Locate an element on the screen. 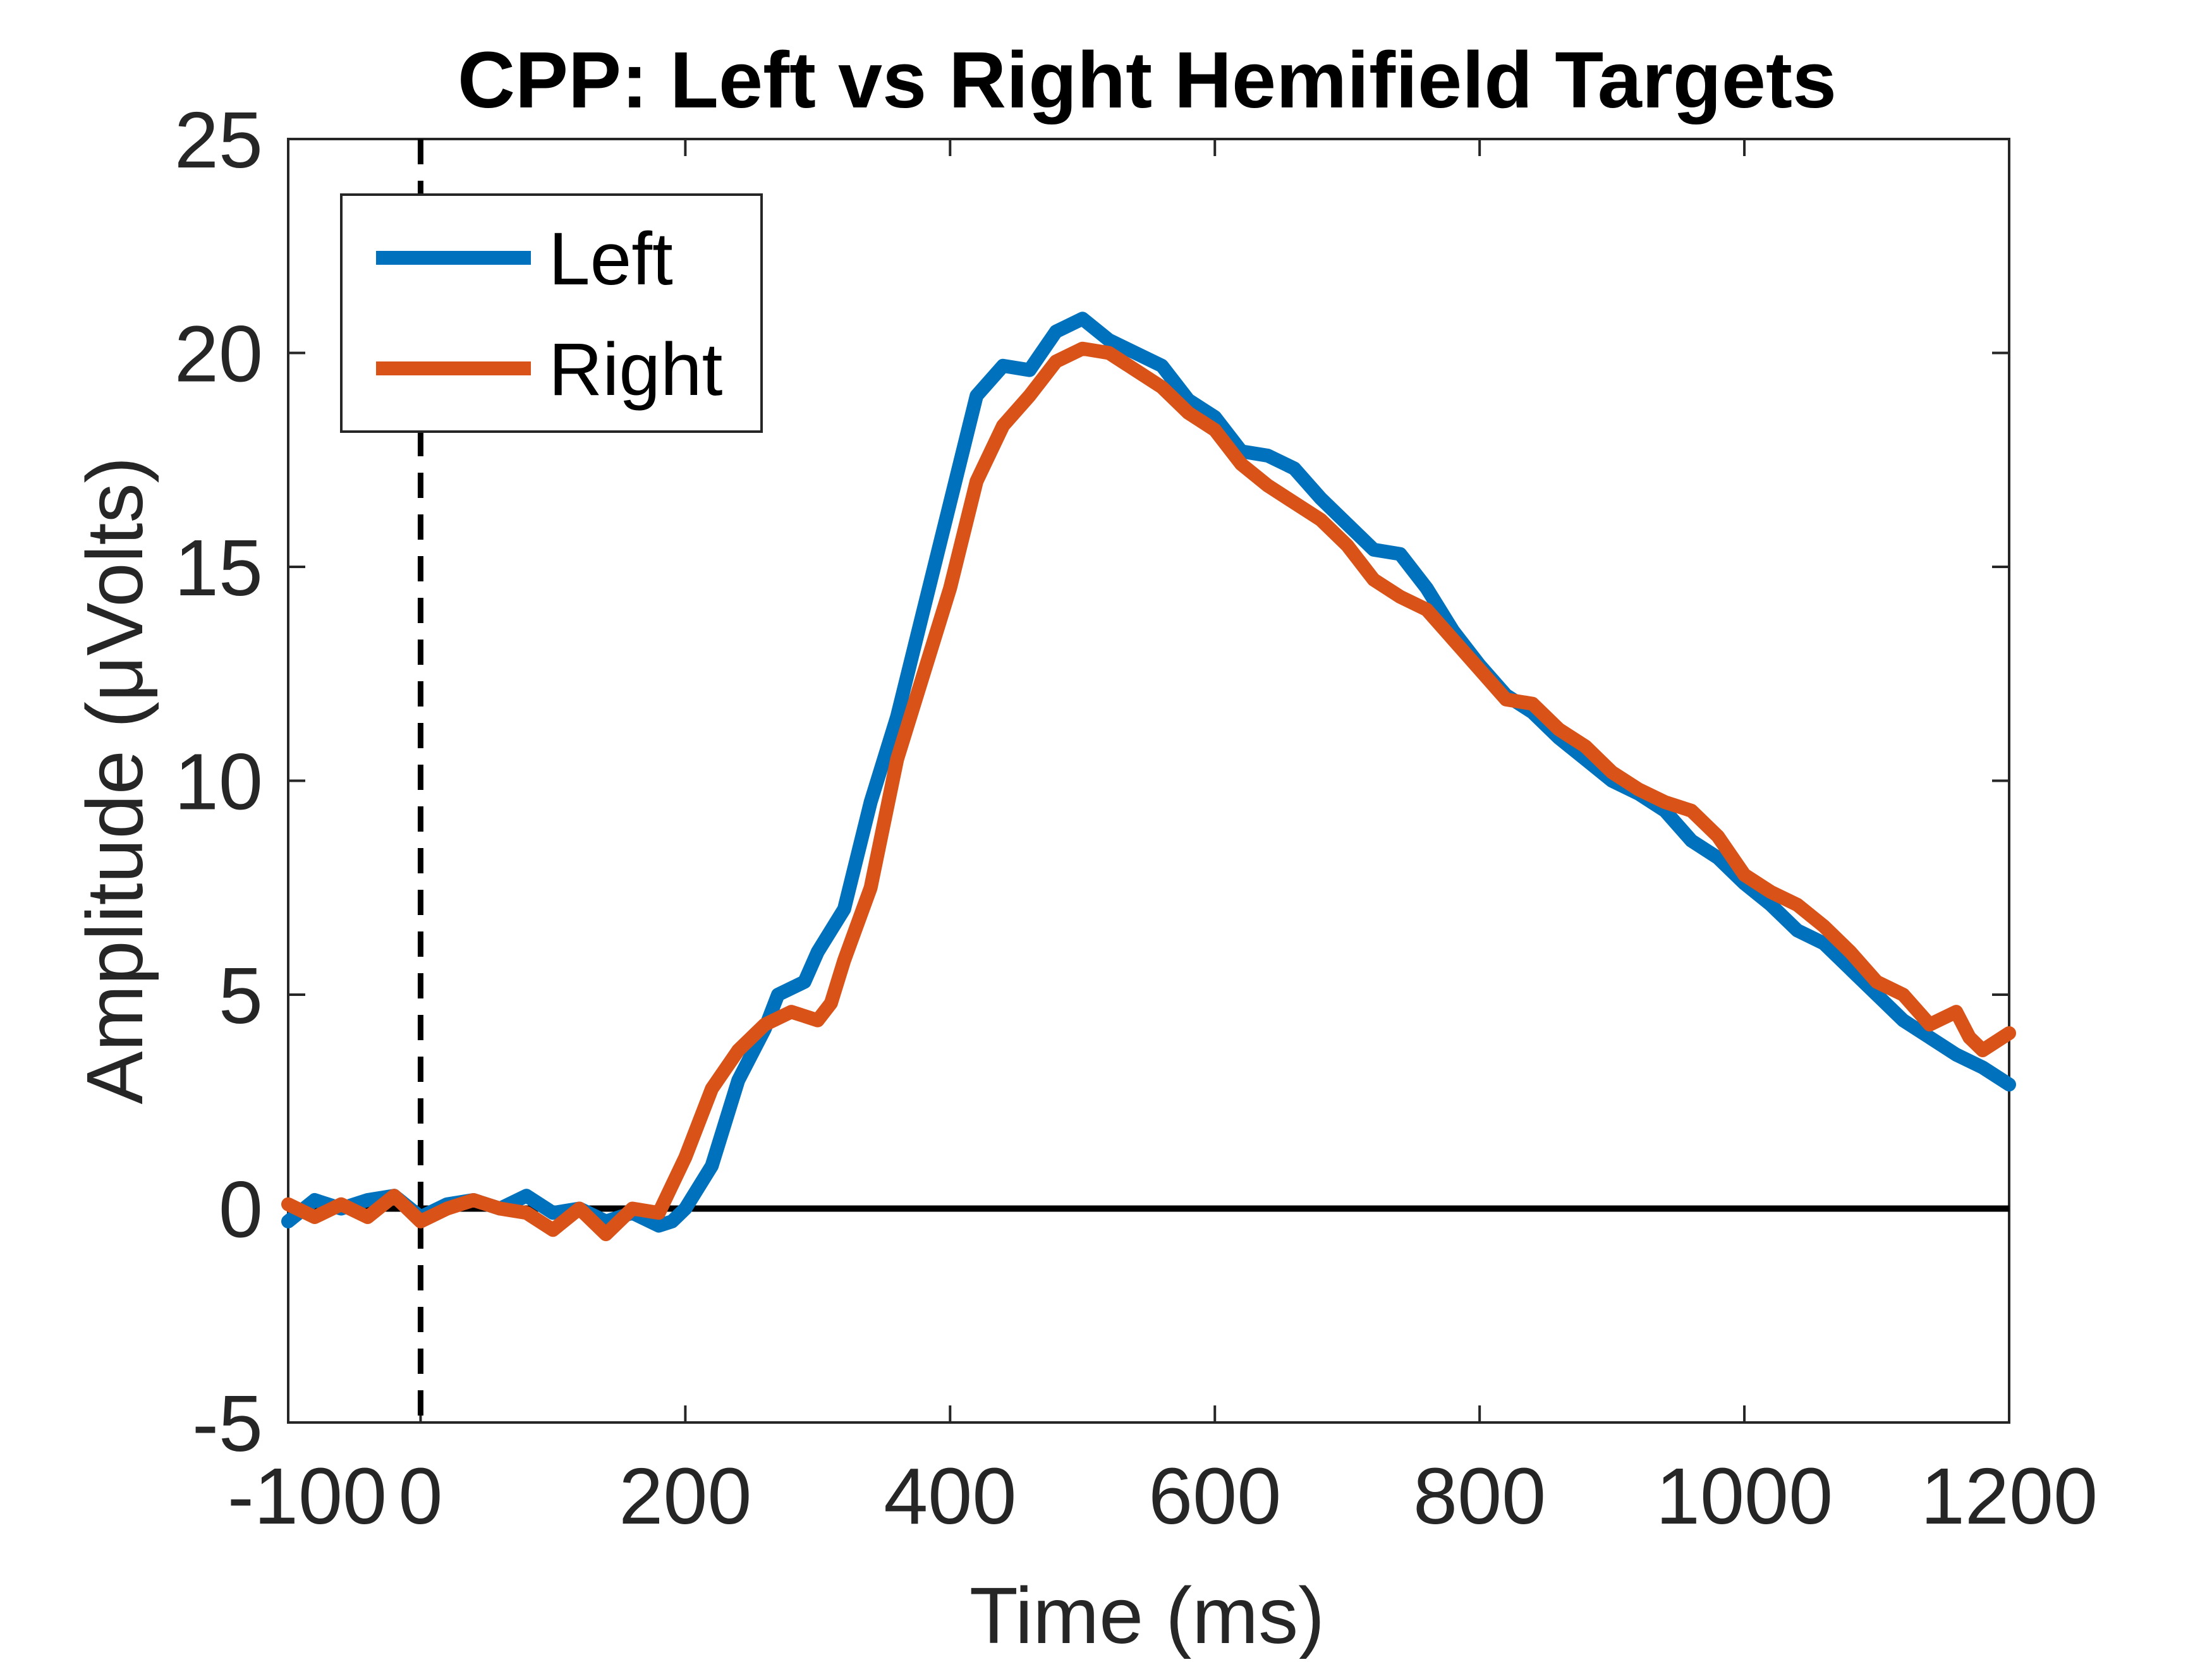 Image resolution: width=2212 pixels, height=1662 pixels. legend-label-left: Left is located at coordinates (611, 259).